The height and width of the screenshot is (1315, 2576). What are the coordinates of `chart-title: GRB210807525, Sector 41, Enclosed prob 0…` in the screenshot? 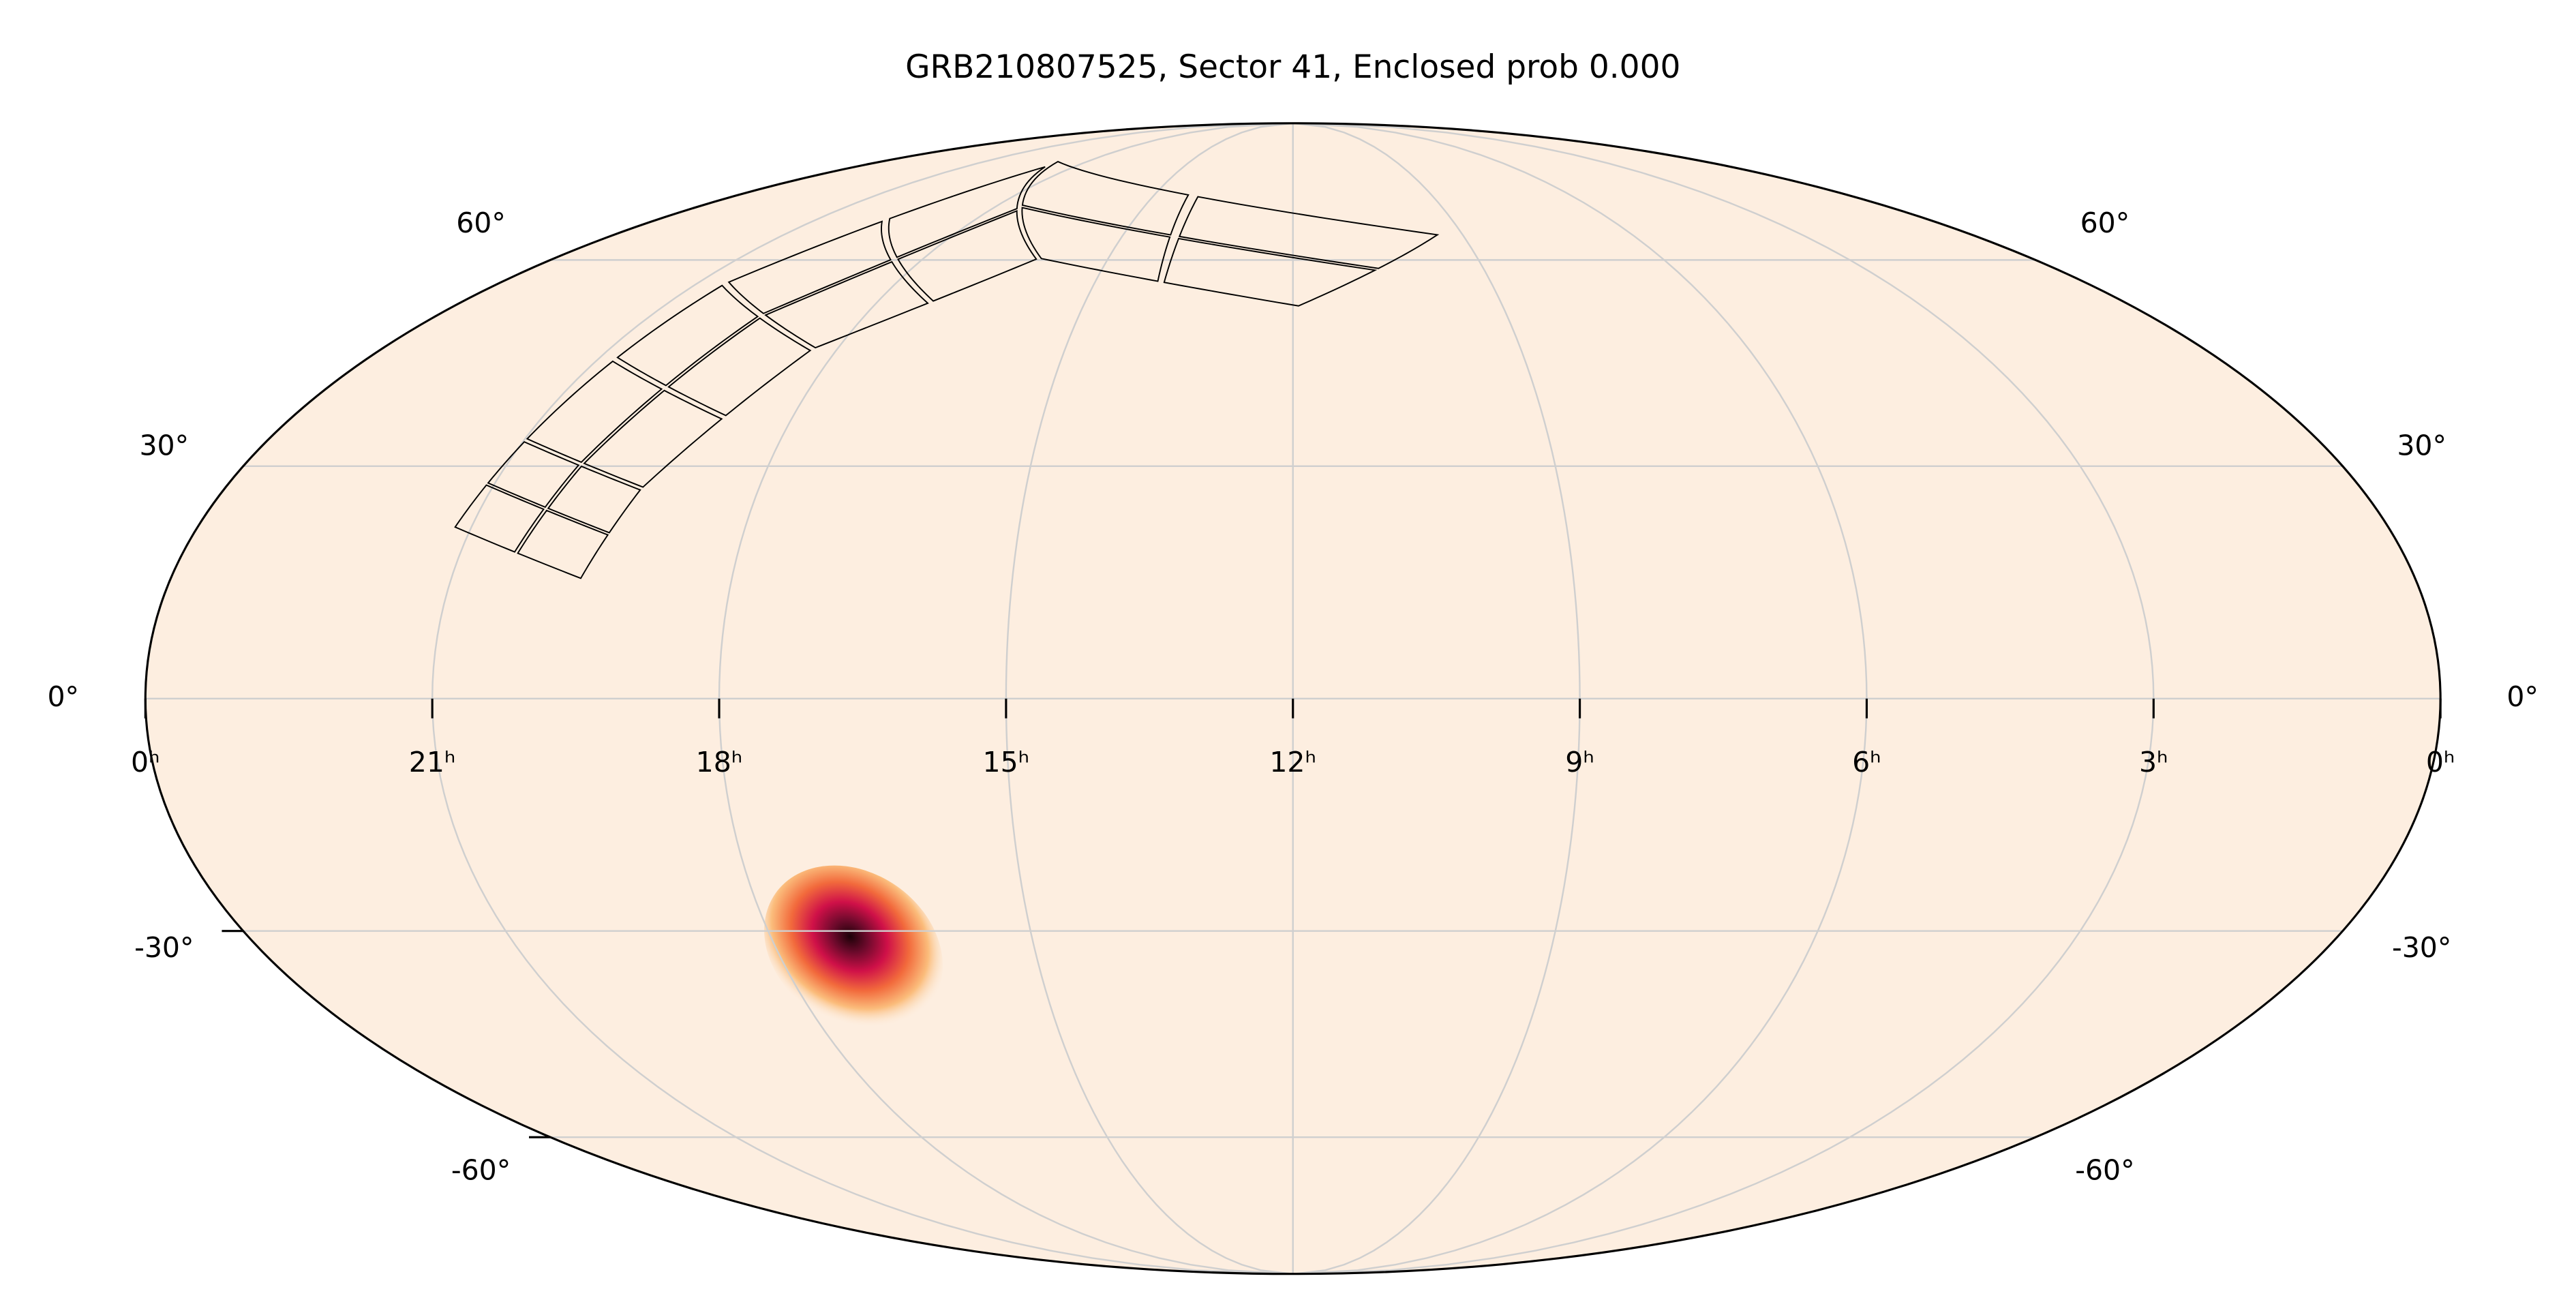 It's located at (1292, 67).